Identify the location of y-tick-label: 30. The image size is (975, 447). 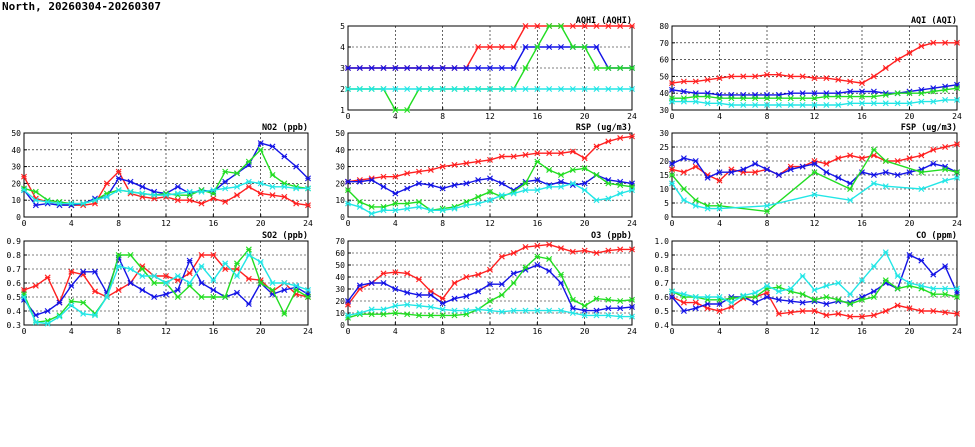
(16, 167).